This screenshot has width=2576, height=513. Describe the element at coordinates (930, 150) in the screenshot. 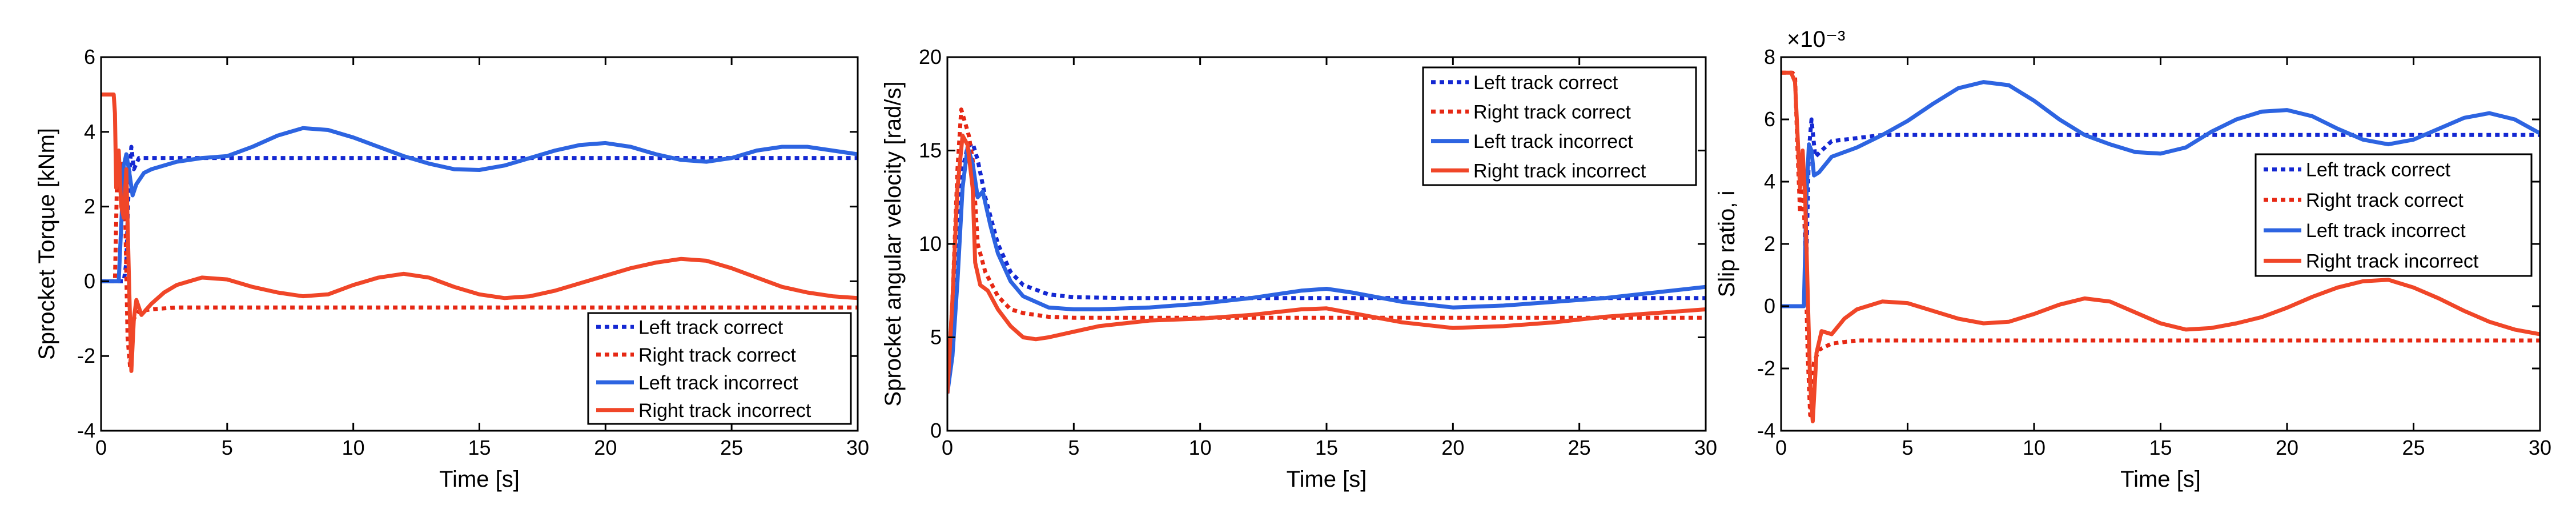

I see `y-tick-label: 15` at that location.